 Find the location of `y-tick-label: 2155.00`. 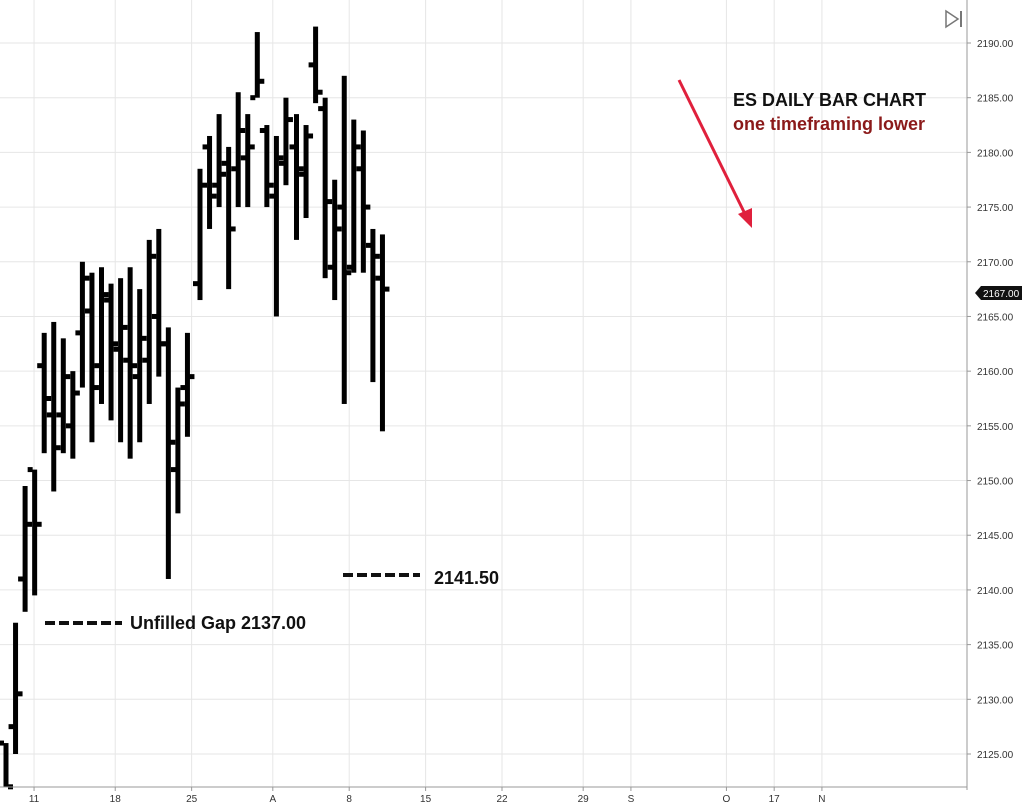

y-tick-label: 2155.00 is located at coordinates (995, 427).